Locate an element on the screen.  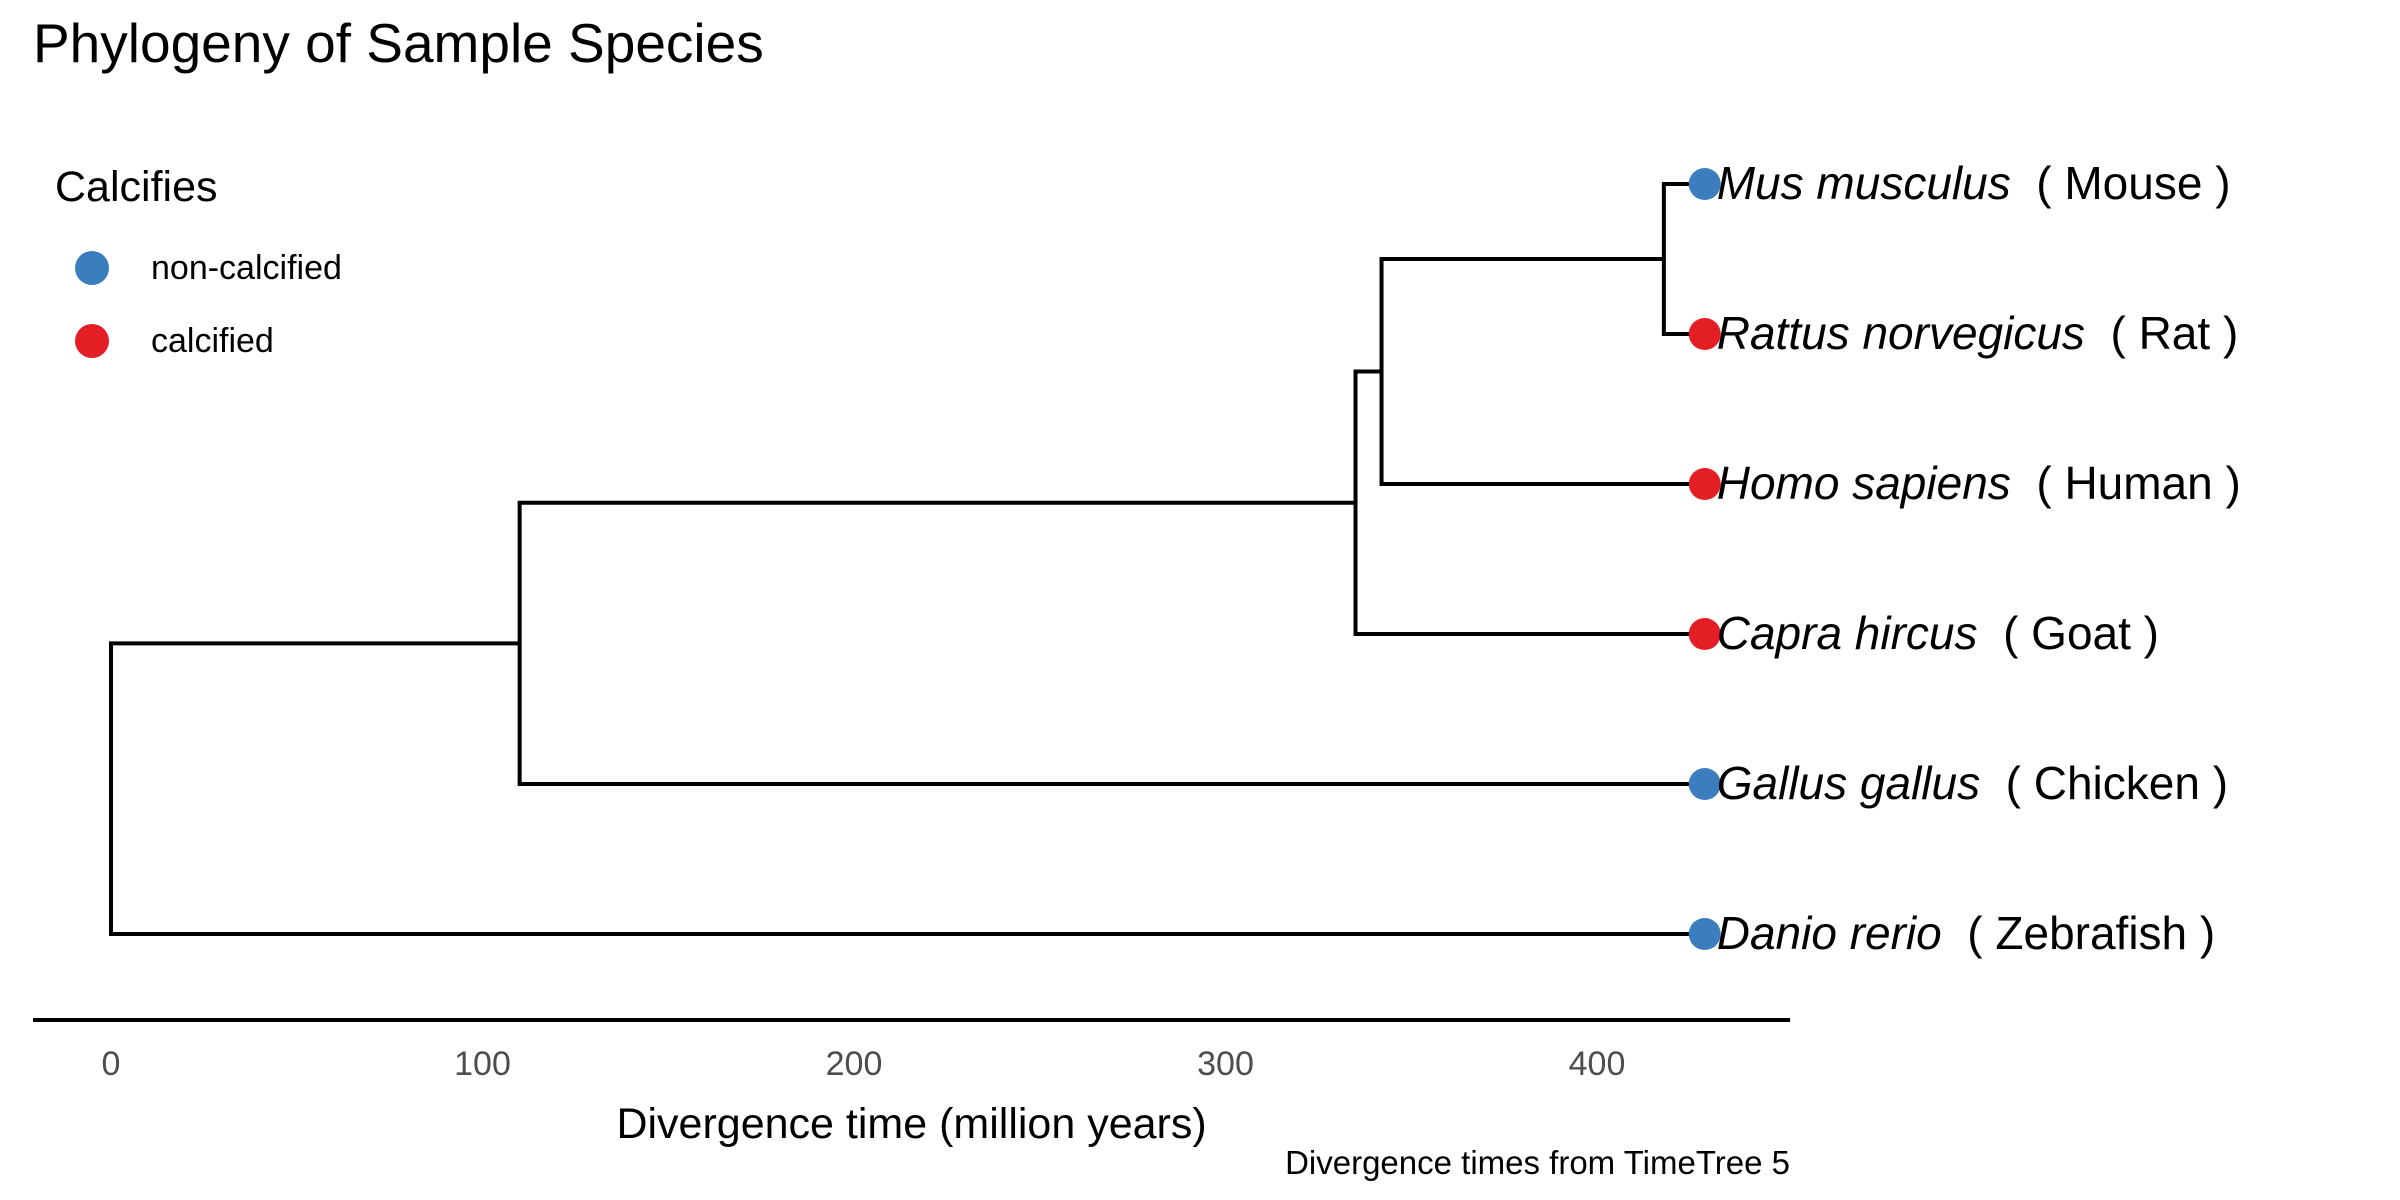
tip-common-name: ( Mouse ) is located at coordinates (2121, 183).